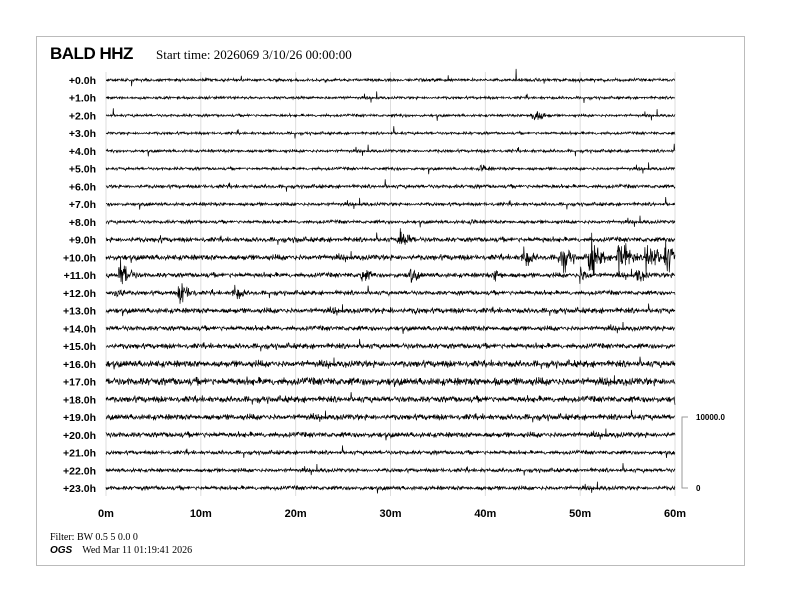  I want to click on row-label: +22.0h, so click(79, 471).